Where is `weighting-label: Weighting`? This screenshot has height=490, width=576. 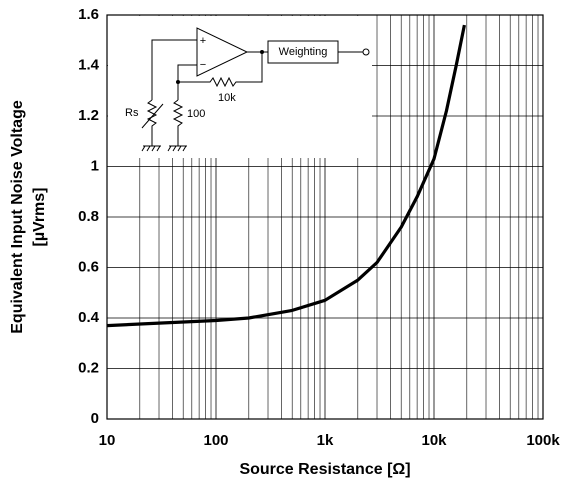 weighting-label: Weighting is located at coordinates (303, 52).